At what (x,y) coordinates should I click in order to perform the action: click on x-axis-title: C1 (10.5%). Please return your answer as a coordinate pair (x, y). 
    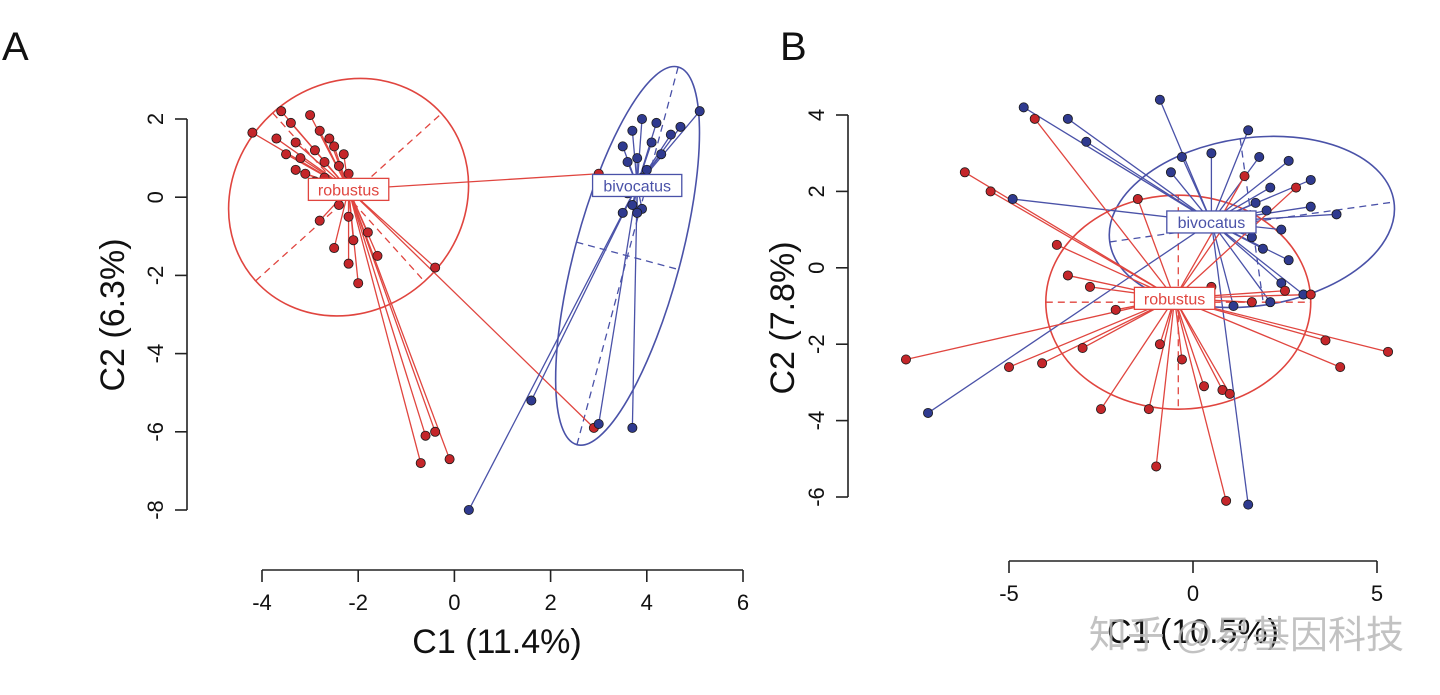
    Looking at the image, I should click on (1193, 632).